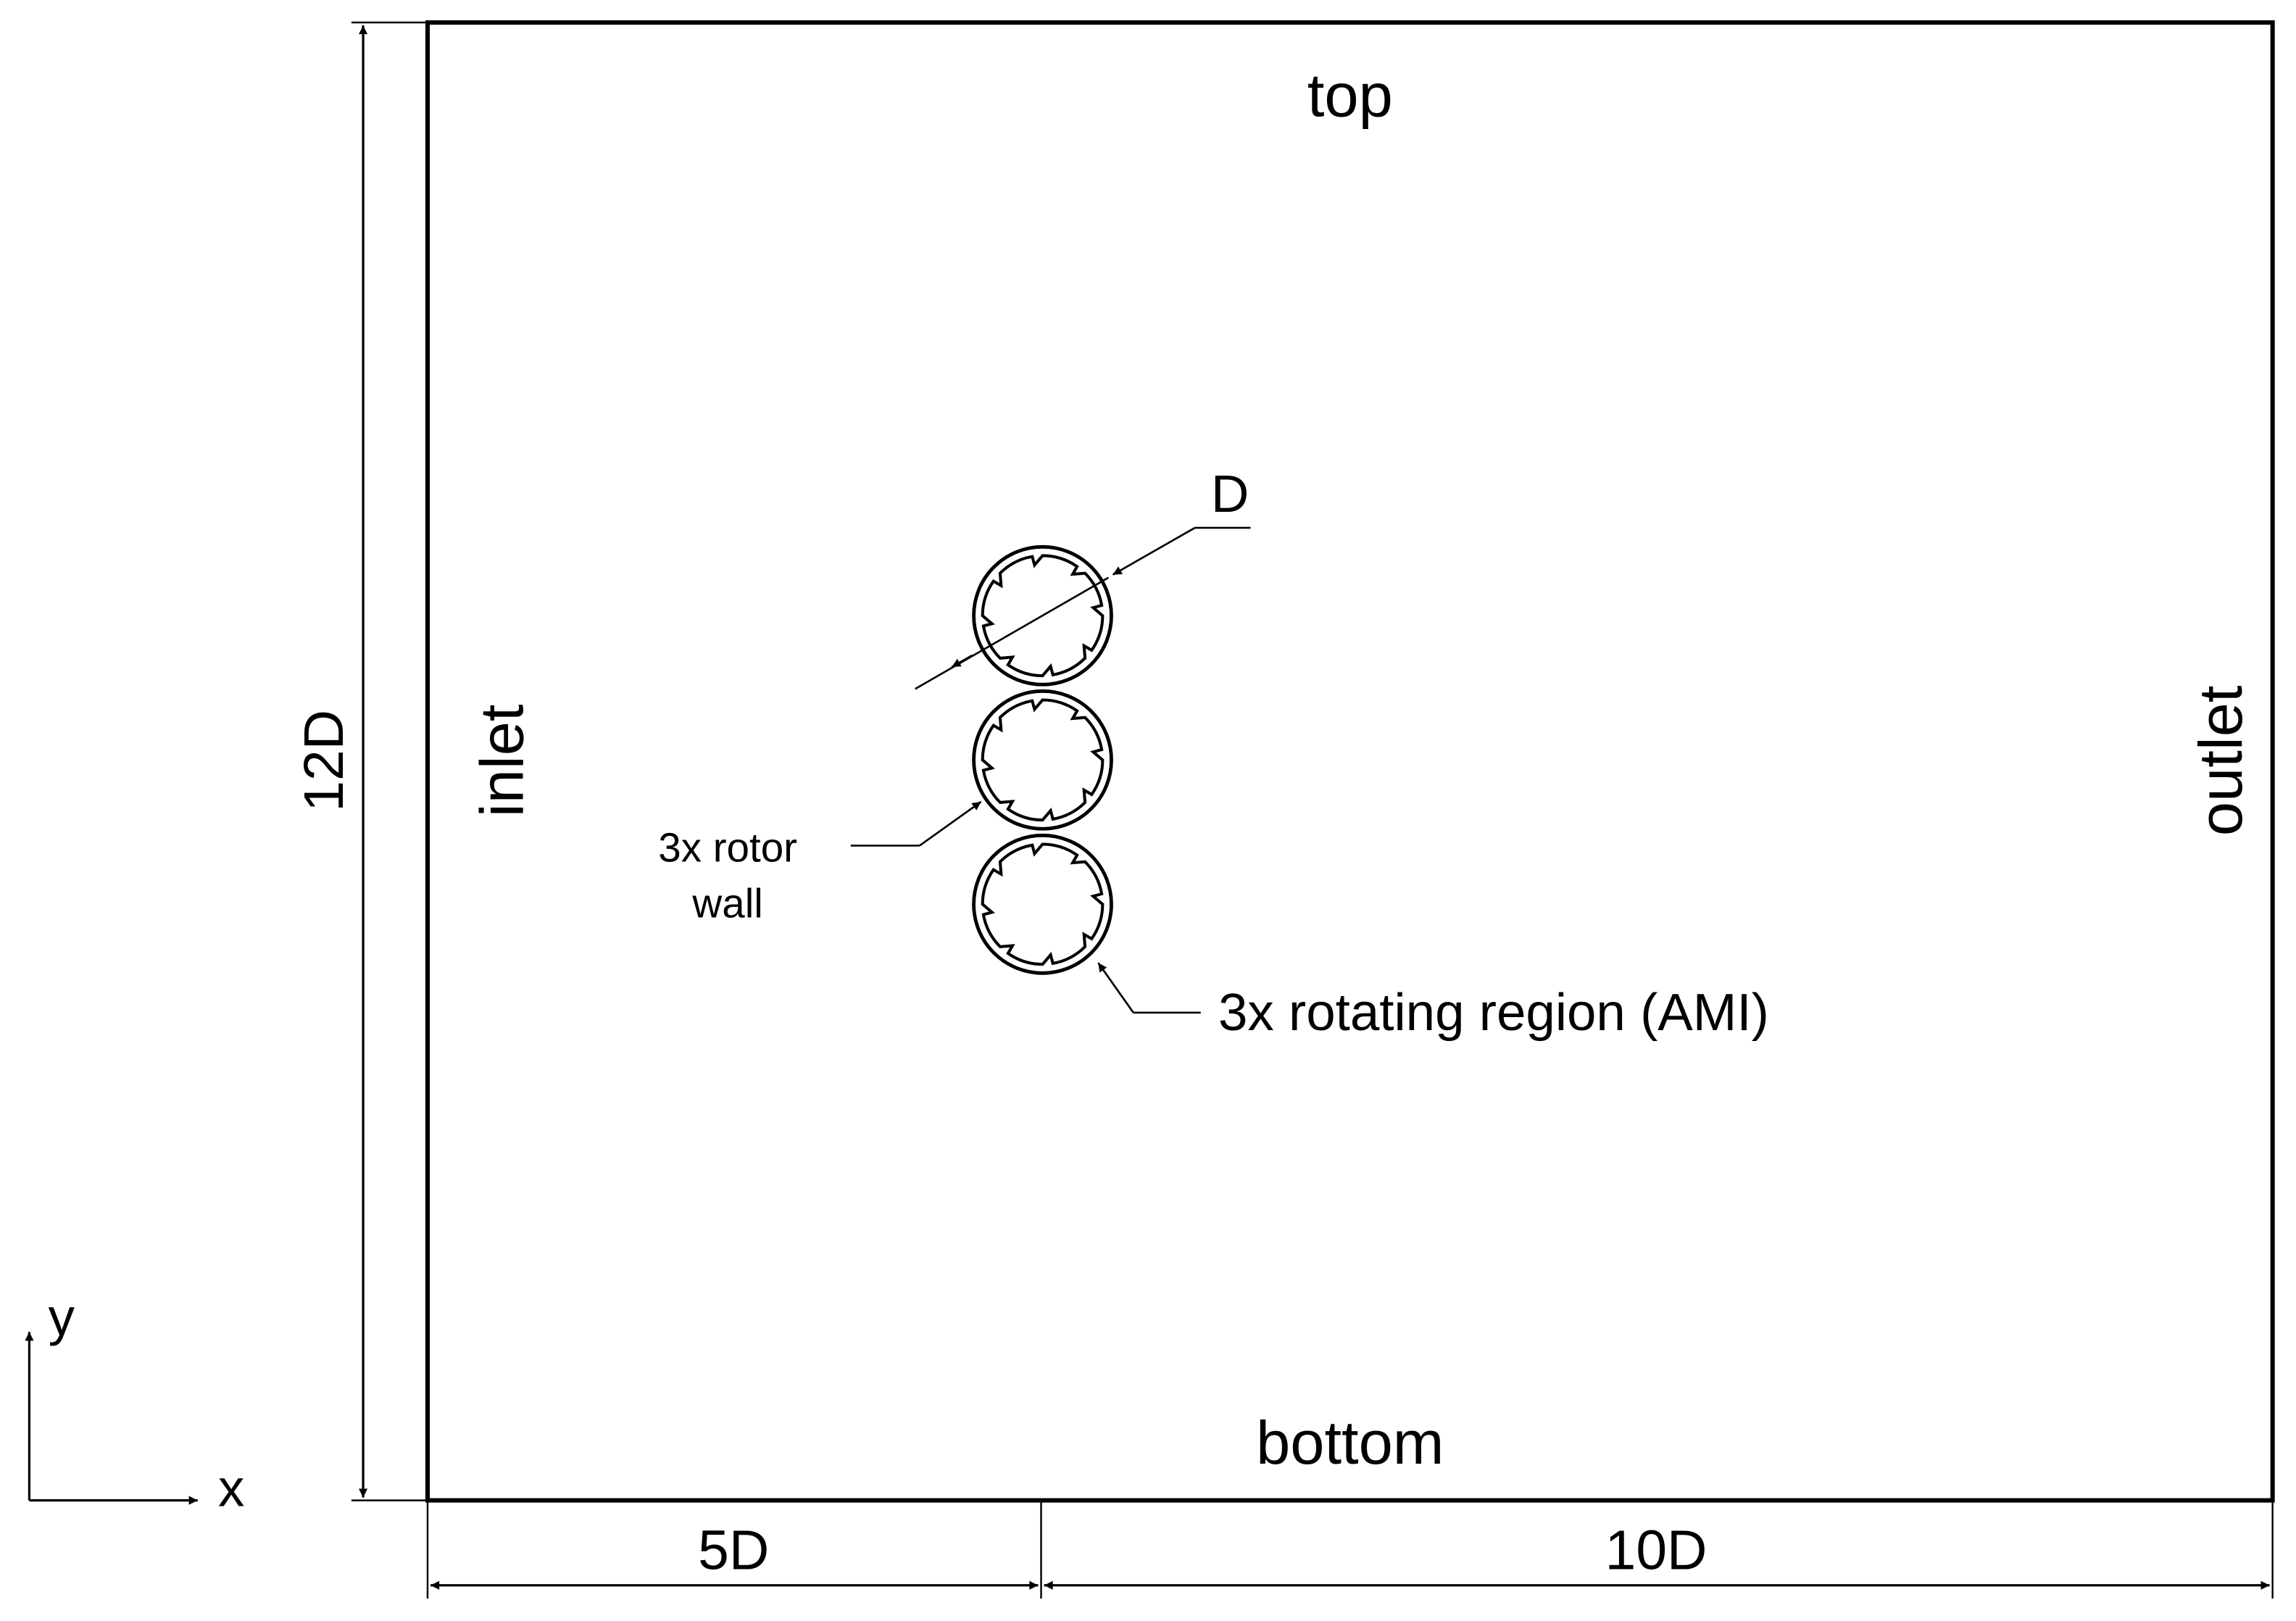  What do you see at coordinates (501, 760) in the screenshot?
I see `inlet-boundary-label: inlet` at bounding box center [501, 760].